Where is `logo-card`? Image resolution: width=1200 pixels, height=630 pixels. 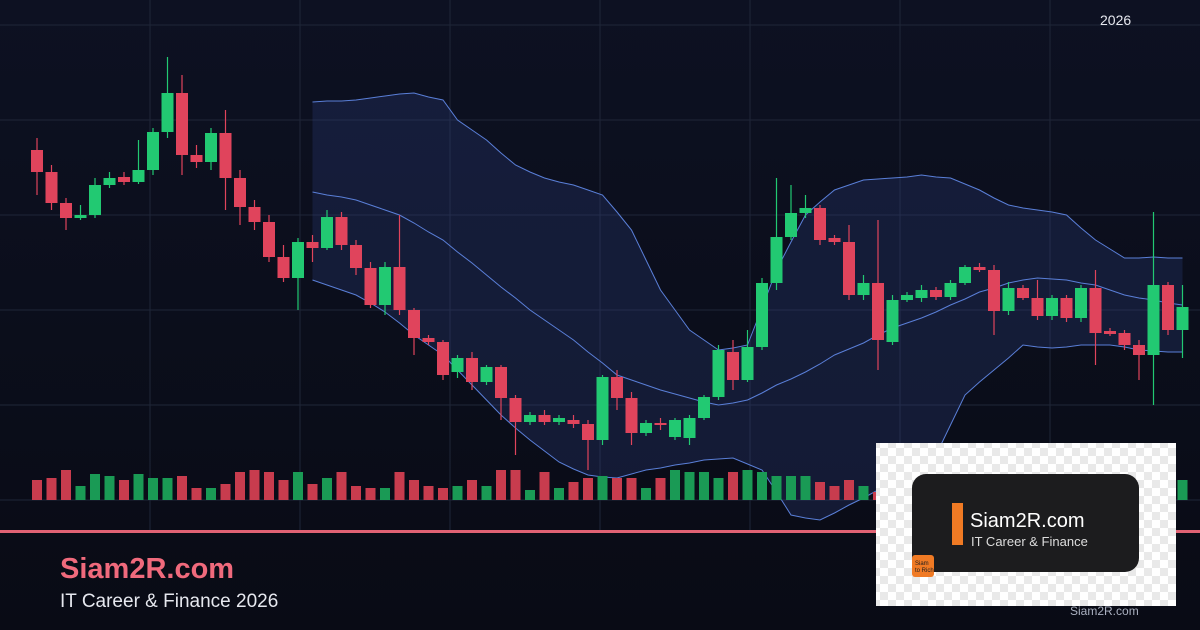 logo-card is located at coordinates (1025, 523).